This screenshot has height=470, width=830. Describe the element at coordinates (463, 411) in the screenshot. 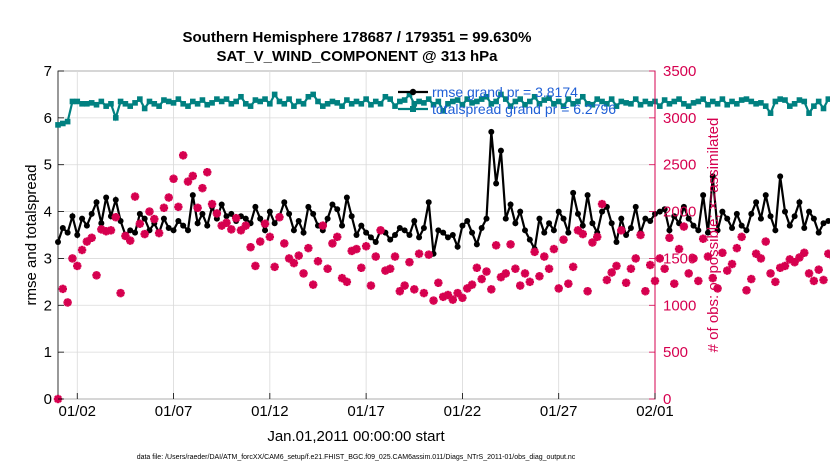

I see `x-tick-label: 01/22` at that location.